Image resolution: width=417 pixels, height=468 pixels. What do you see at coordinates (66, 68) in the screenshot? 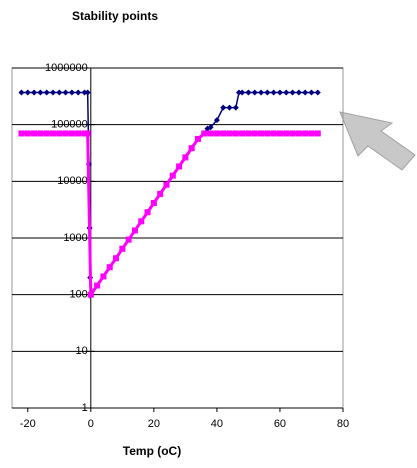
I see `y-tick-label: 1000000` at bounding box center [66, 68].